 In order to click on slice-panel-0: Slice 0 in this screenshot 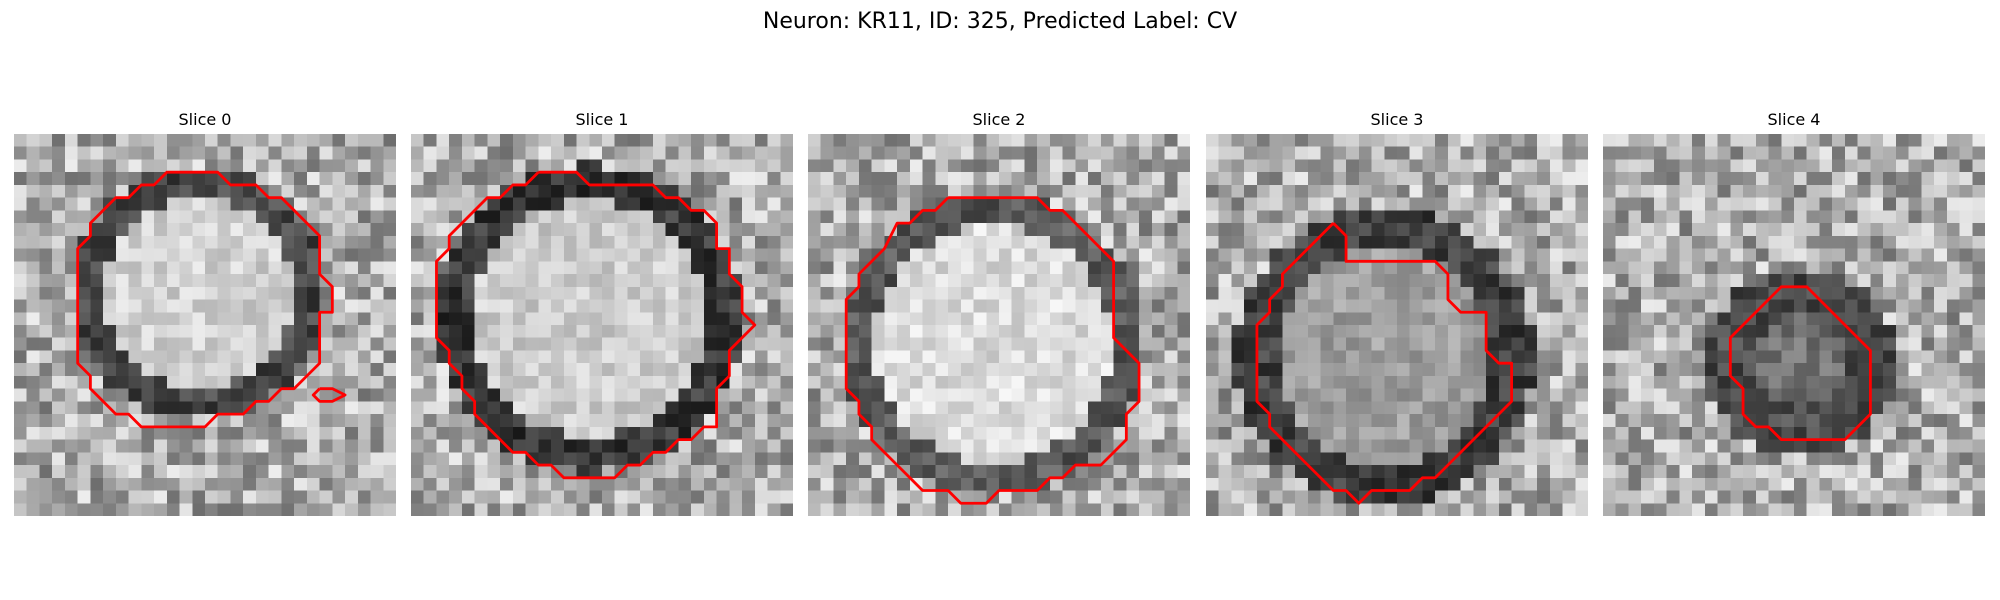, I will do `click(205, 314)`.